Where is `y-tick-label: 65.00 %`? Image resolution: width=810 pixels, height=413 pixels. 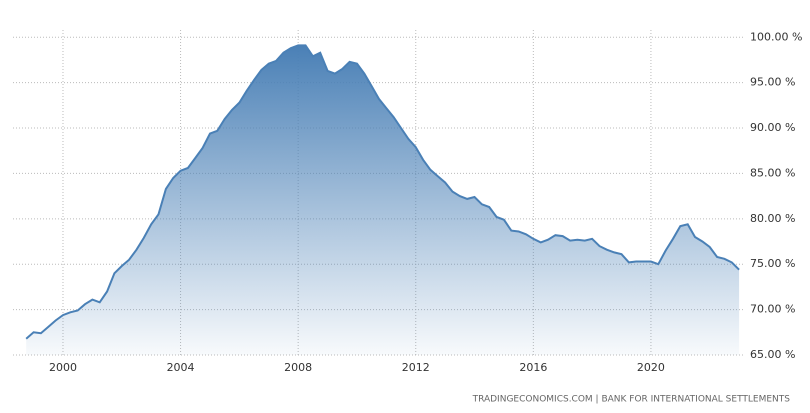 y-tick-label: 65.00 % is located at coordinates (772, 354).